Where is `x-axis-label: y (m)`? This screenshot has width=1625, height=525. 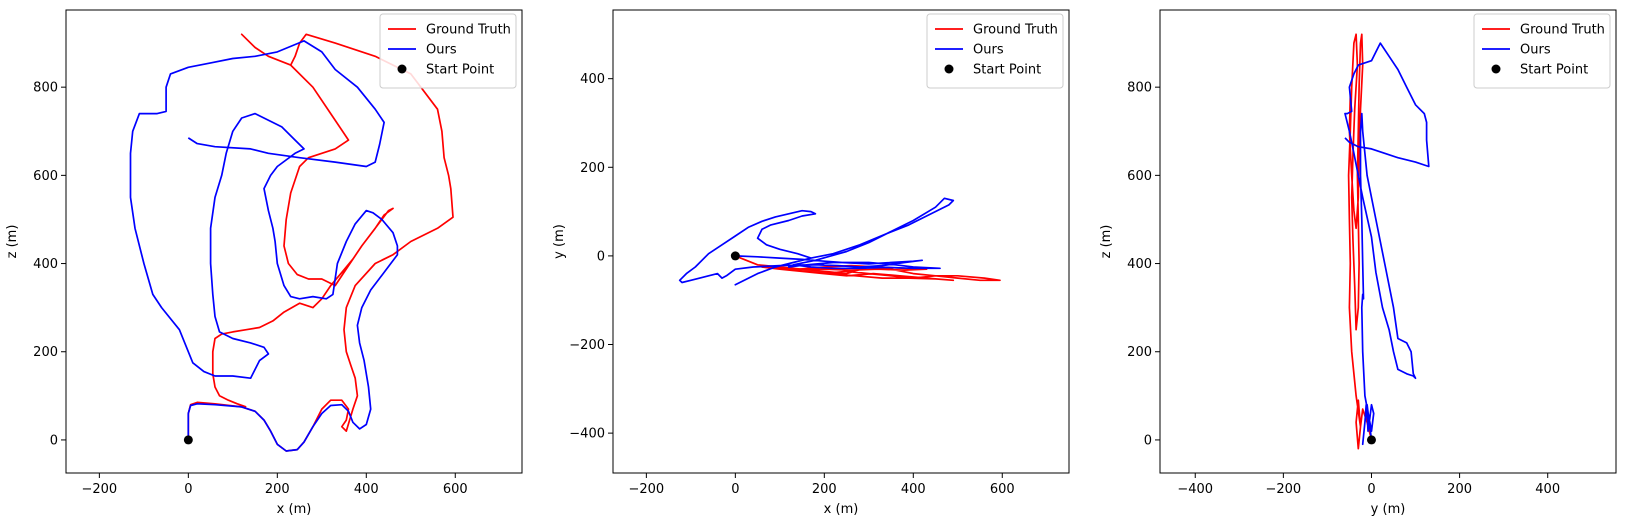
x-axis-label: y (m) is located at coordinates (1388, 509).